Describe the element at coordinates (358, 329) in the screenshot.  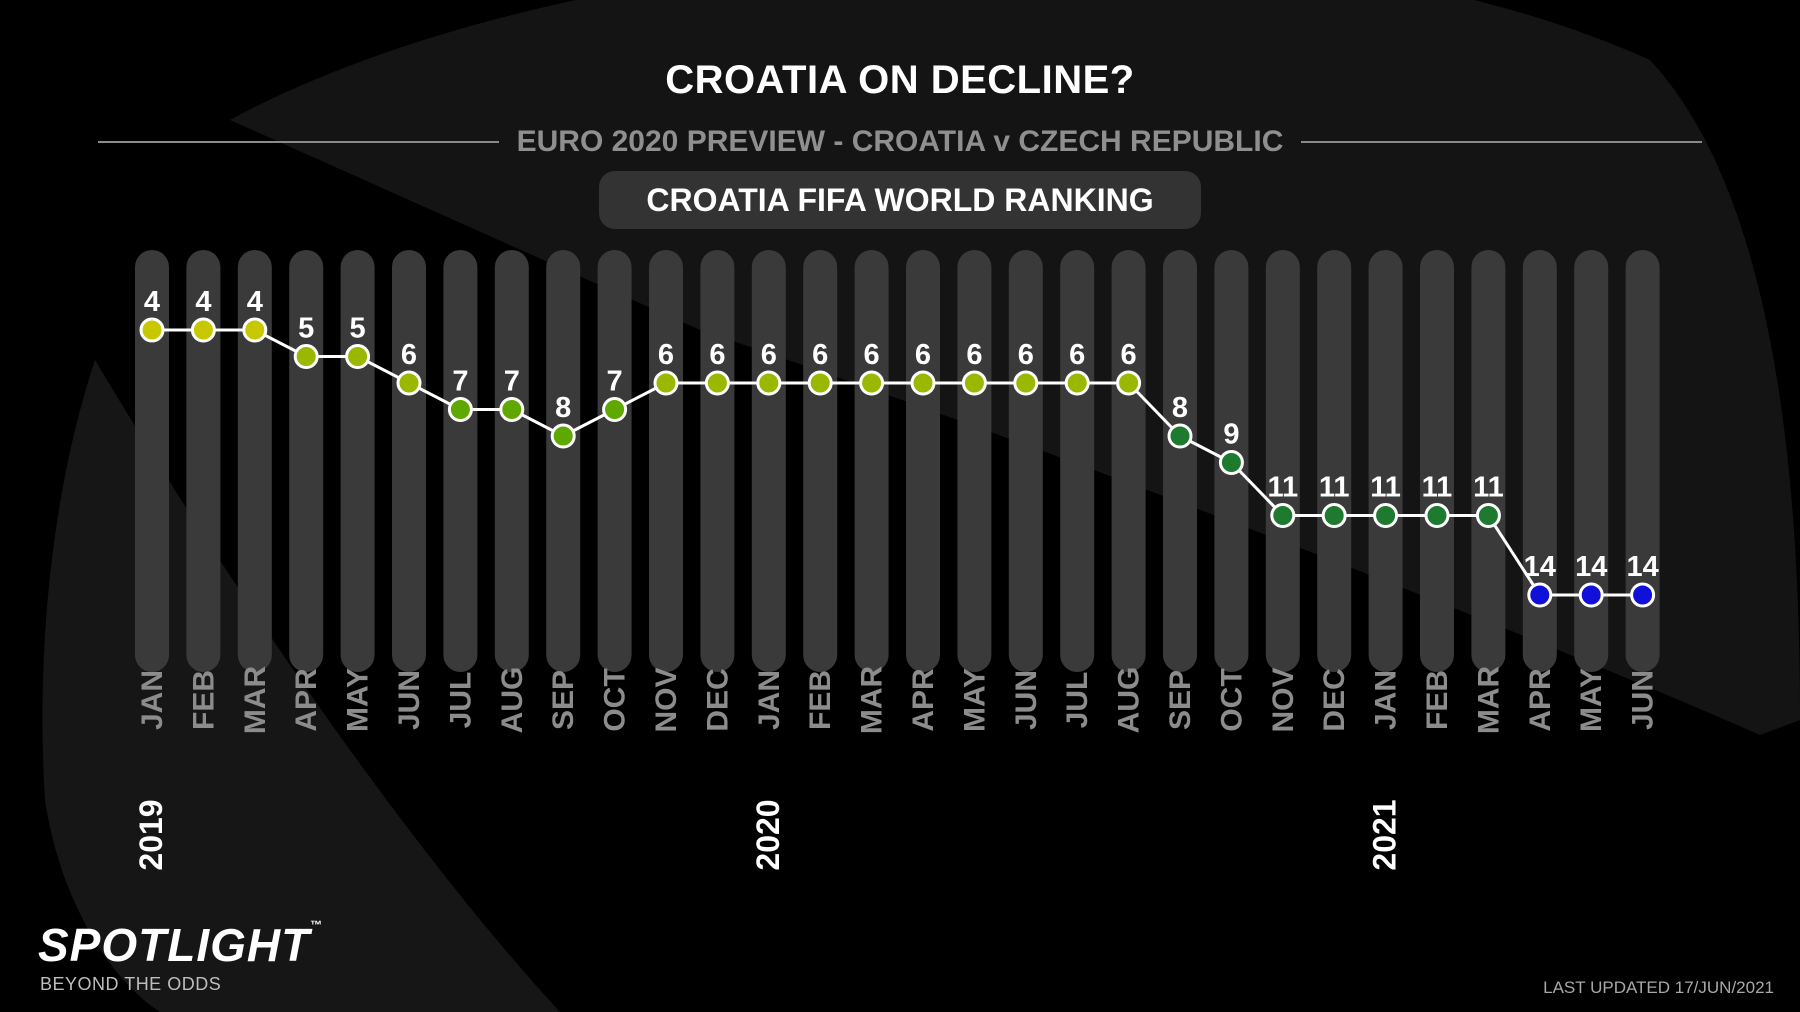
I see `value-label: 5` at that location.